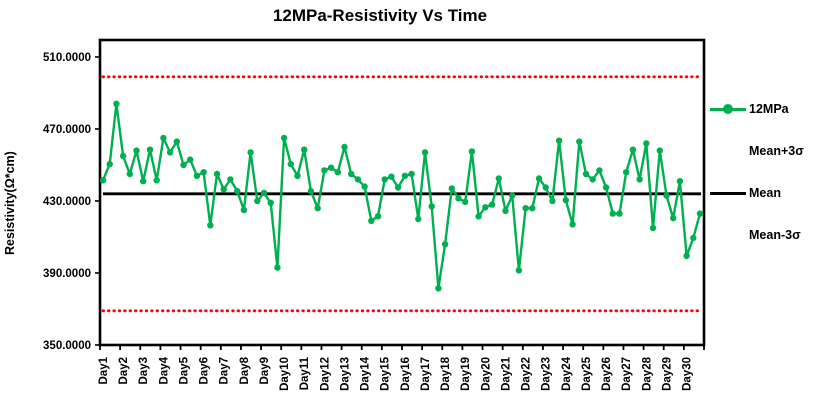 The height and width of the screenshot is (414, 817). Describe the element at coordinates (527, 374) in the screenshot. I see `x-tick-label: Day22` at that location.